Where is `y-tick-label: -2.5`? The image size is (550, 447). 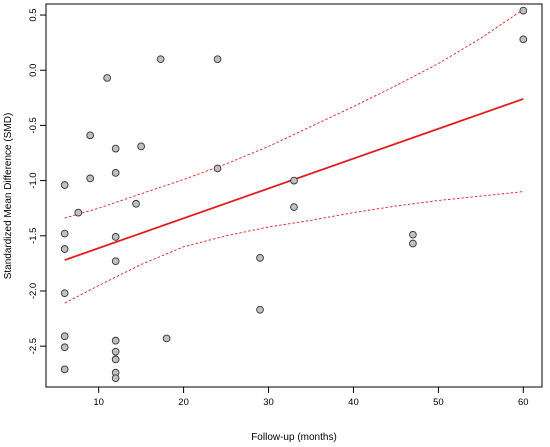 y-tick-label: -2.5 is located at coordinates (33, 346).